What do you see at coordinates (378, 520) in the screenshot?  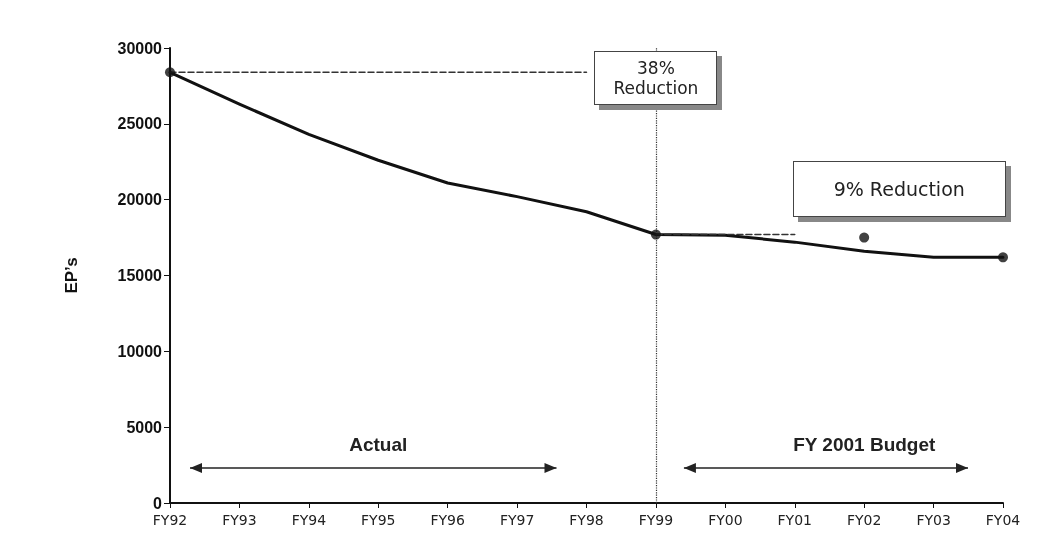 I see `x-tick-label: FY95` at bounding box center [378, 520].